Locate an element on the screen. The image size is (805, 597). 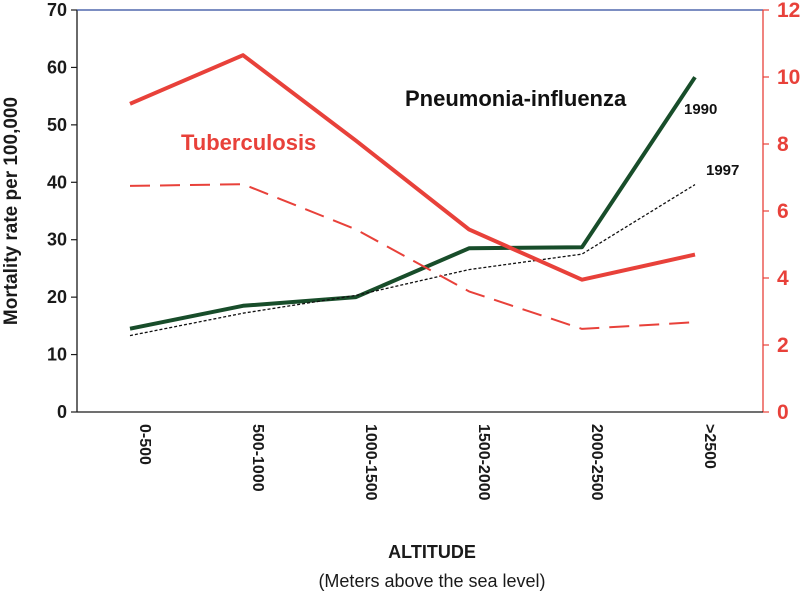
right-tick-label: 10 is located at coordinates (788, 77).